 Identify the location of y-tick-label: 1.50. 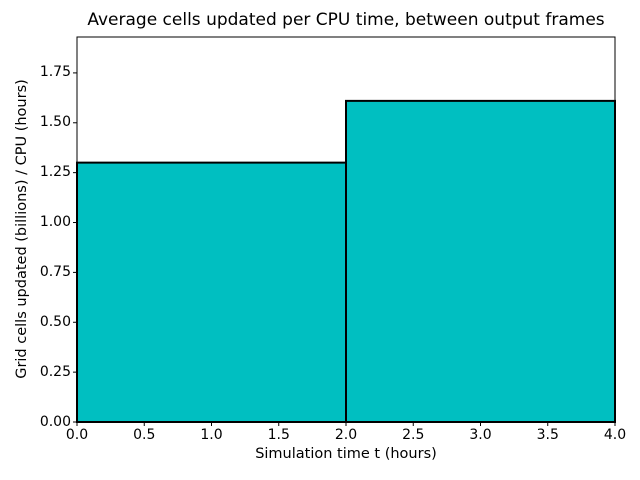
(55, 122).